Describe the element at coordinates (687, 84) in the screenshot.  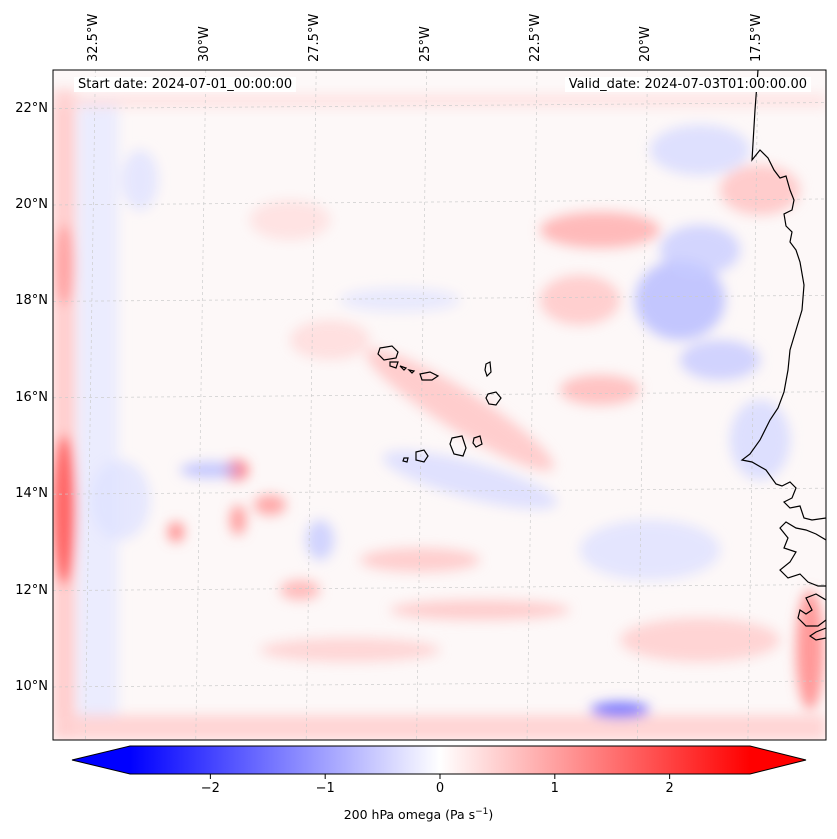
I see `valid-date-label: Valid_date: 2024-07-03T01:00:00.00` at that location.